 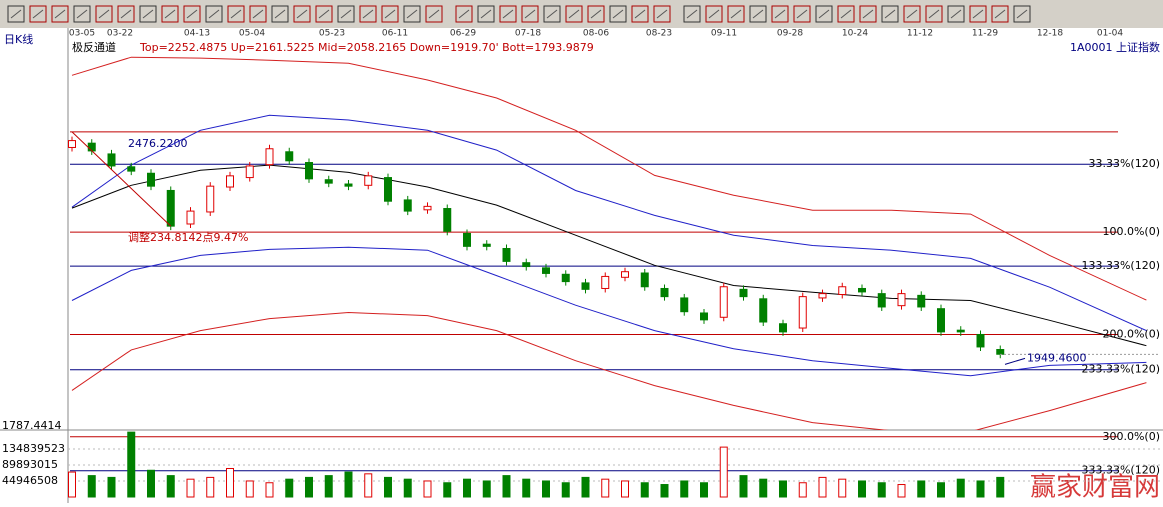 What do you see at coordinates (855, 34) in the screenshot?
I see `date-label: 10-24` at bounding box center [855, 34].